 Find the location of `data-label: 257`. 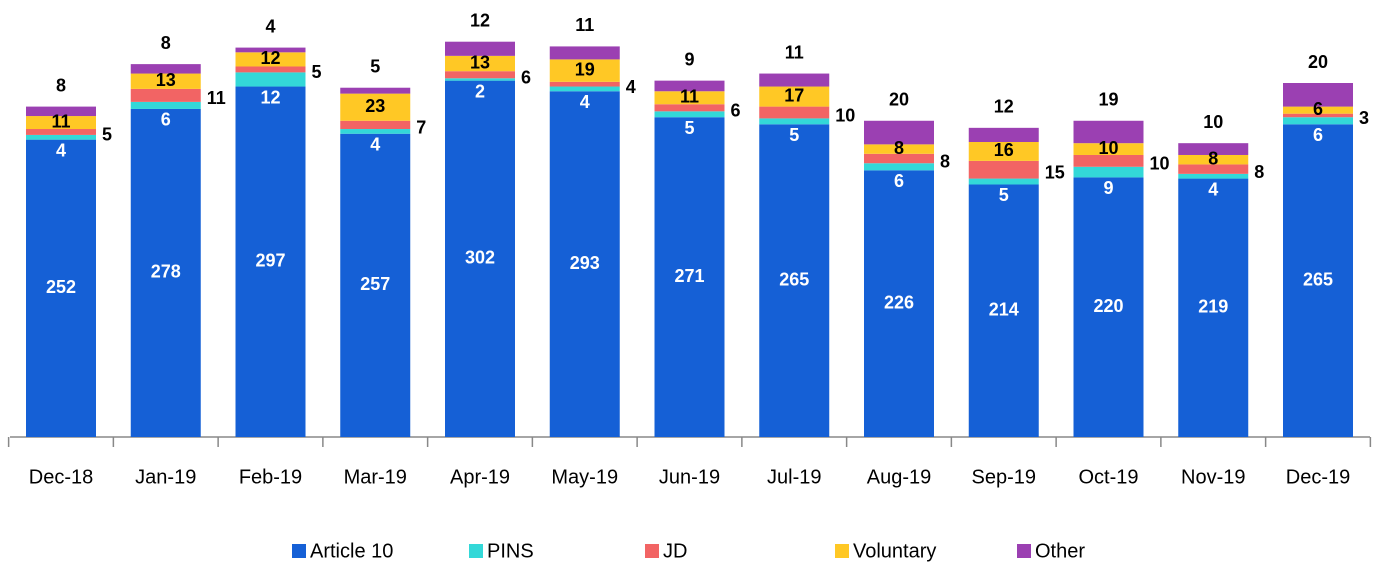

data-label: 257 is located at coordinates (375, 284).